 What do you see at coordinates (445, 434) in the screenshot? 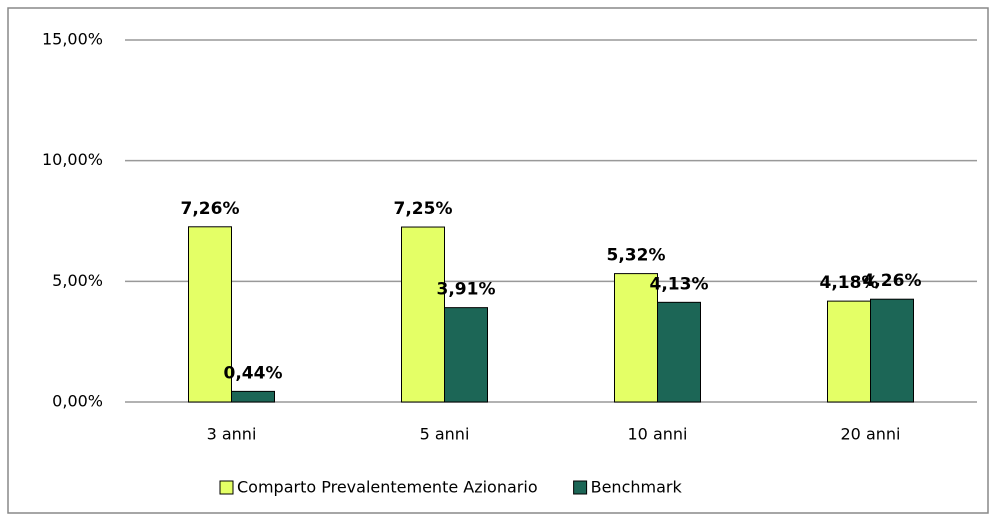
I see `x-tick-label: 5 anni` at bounding box center [445, 434].